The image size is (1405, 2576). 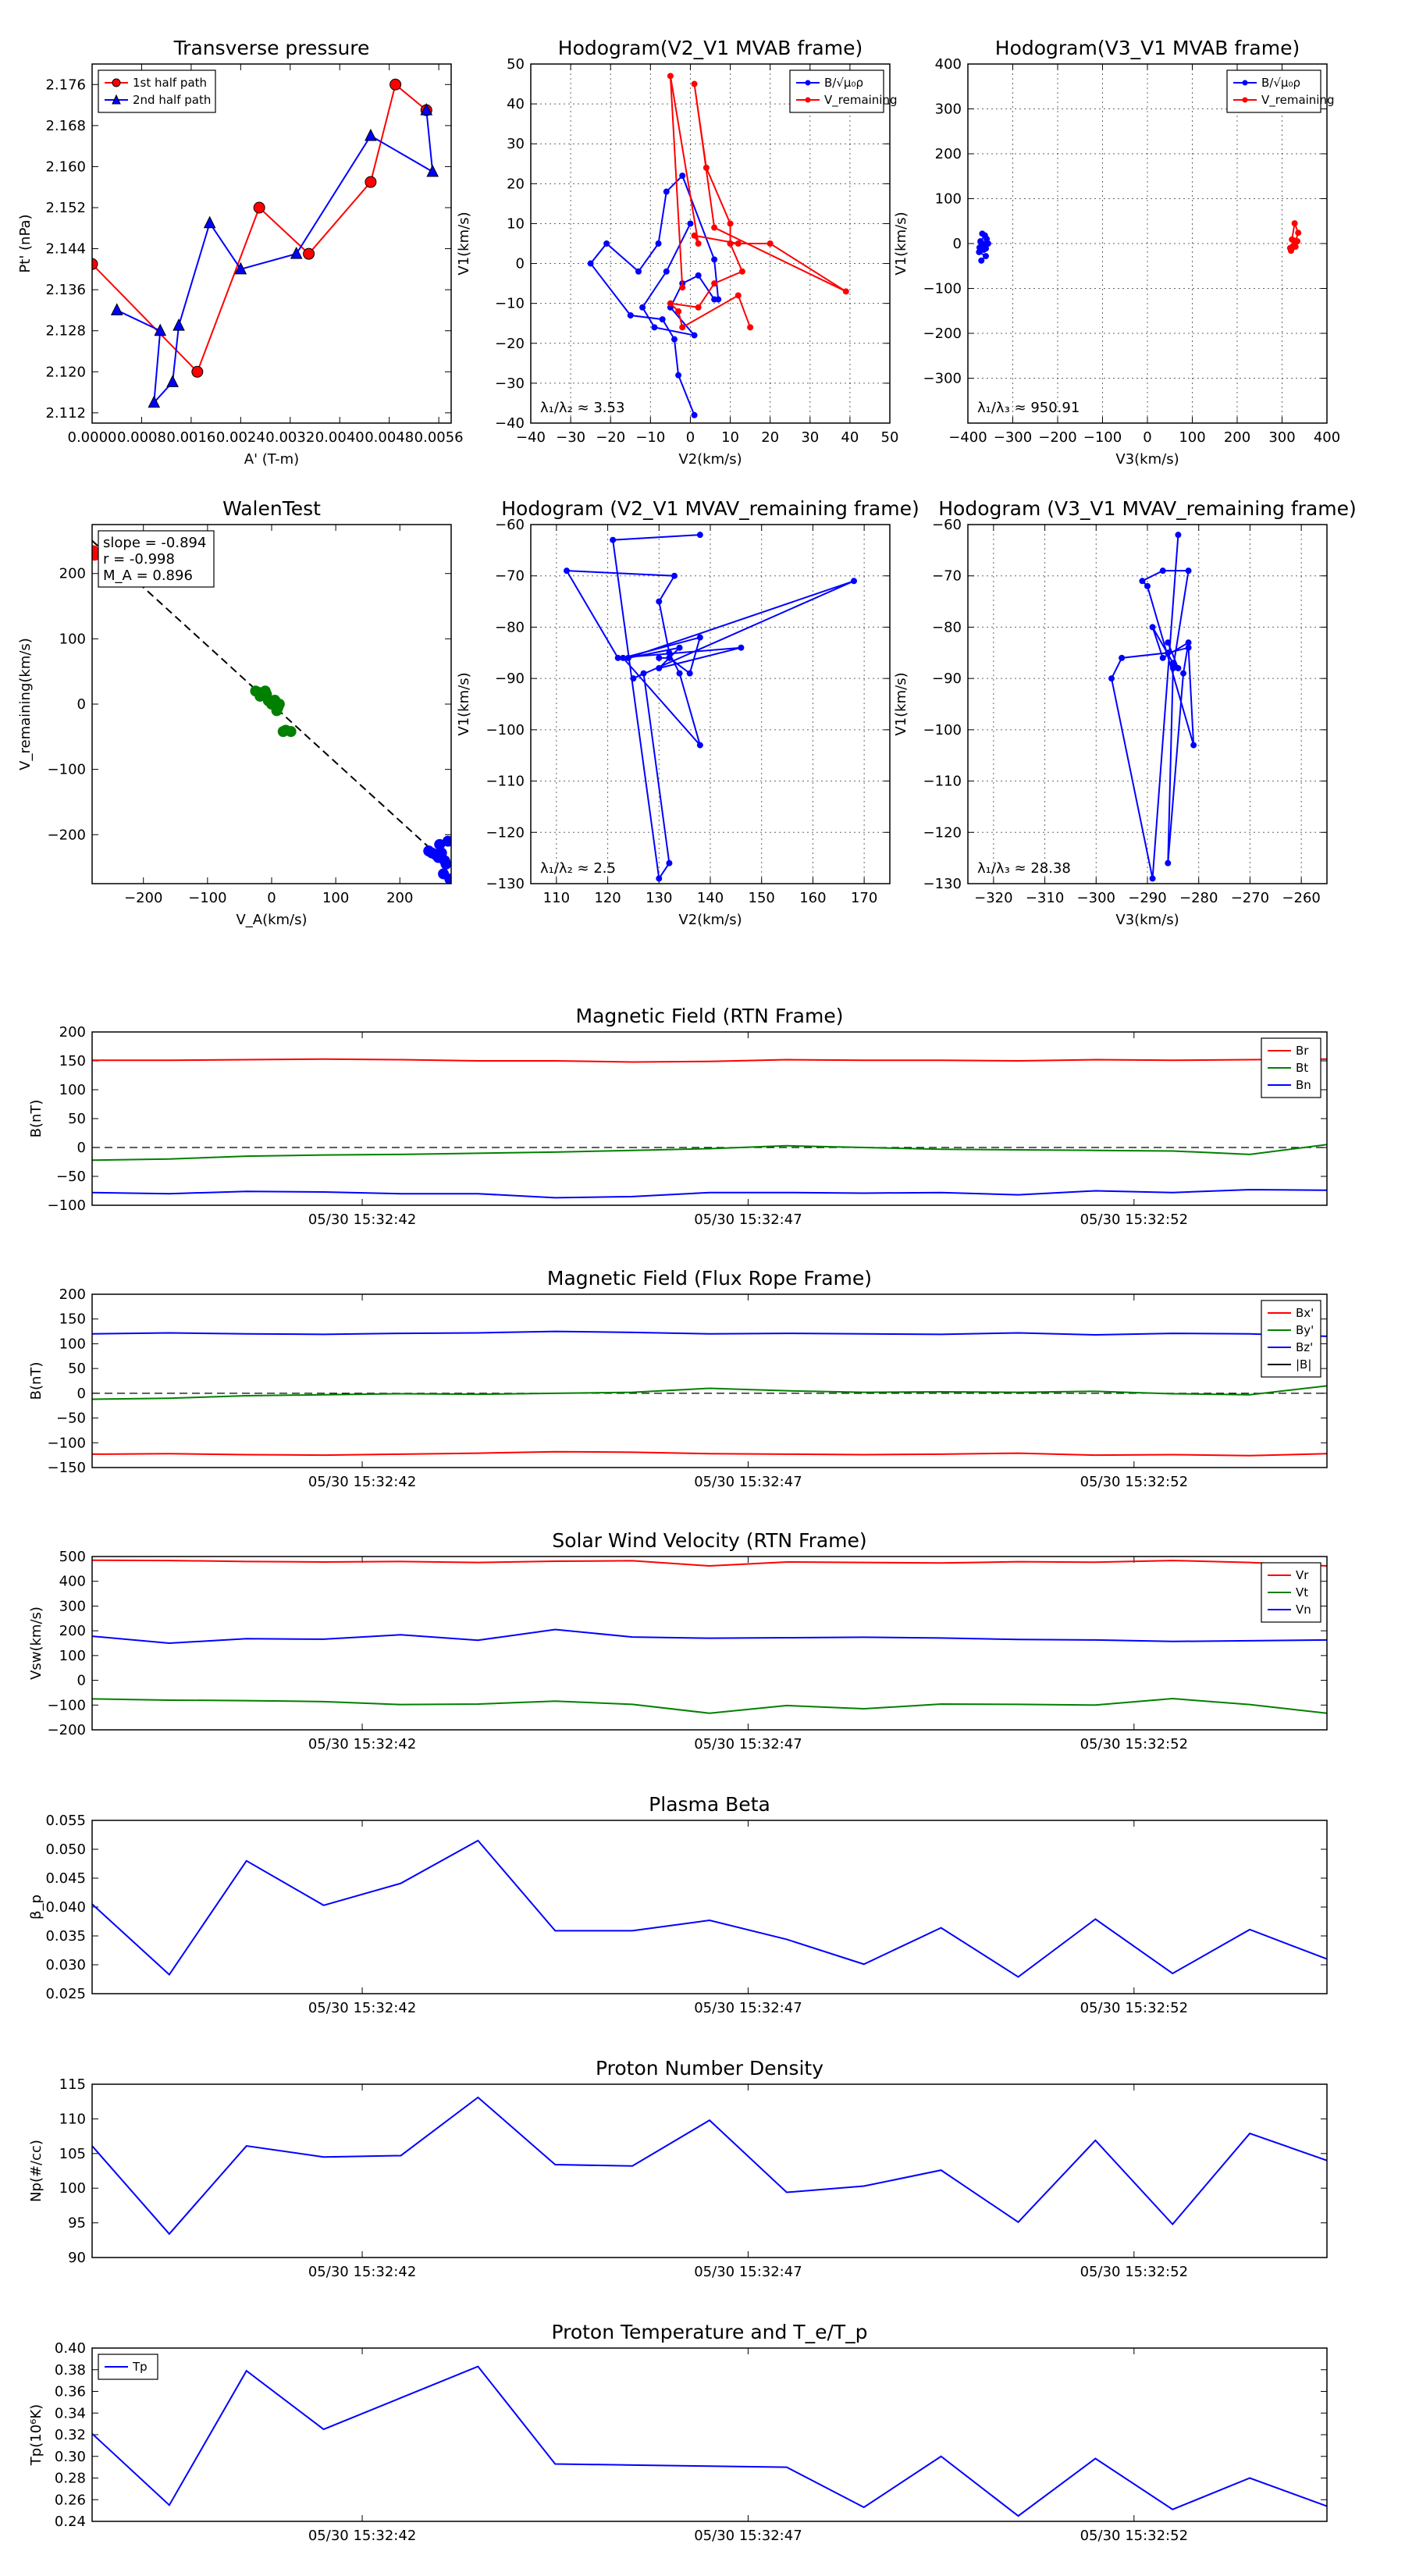 I want to click on x-tick-label: 40, so click(x=850, y=437).